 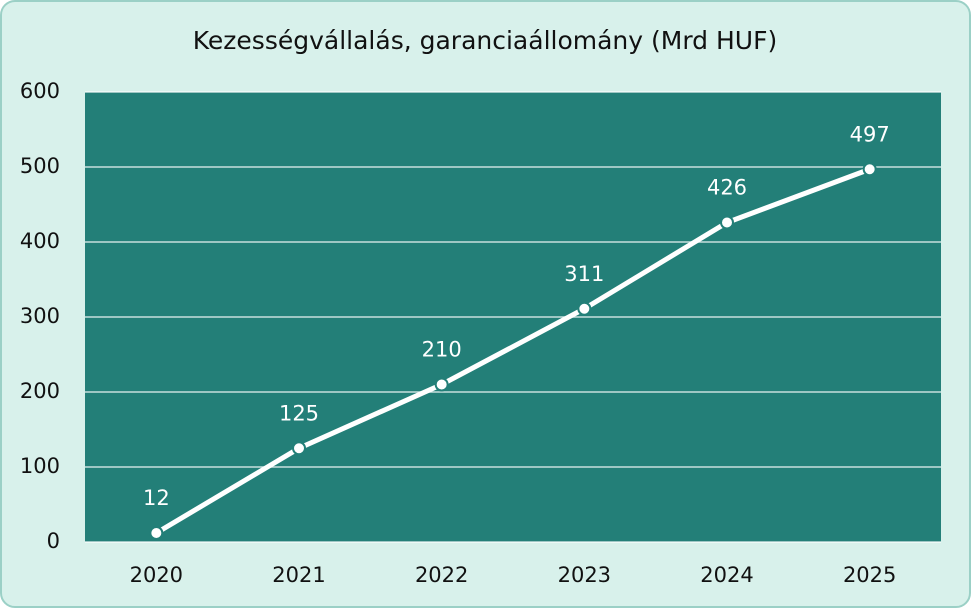 I want to click on x-tick-label: 2024, so click(x=726, y=575).